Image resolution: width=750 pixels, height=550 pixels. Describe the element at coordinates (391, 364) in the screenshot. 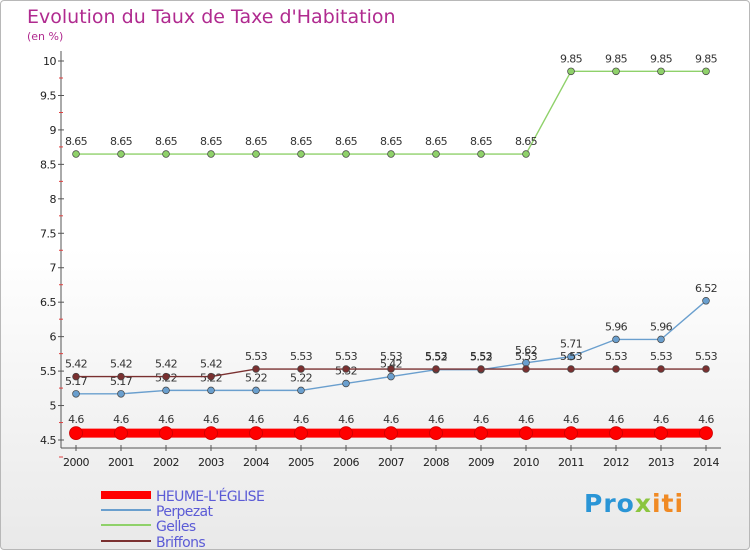

I see `data-label-Perpezat: 5.42` at that location.